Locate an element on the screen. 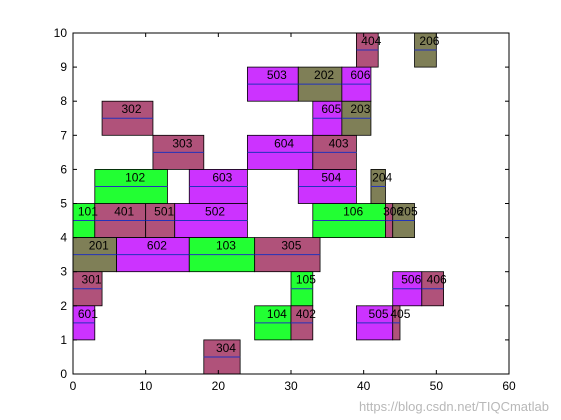  block-label-202: 202 is located at coordinates (324, 75).